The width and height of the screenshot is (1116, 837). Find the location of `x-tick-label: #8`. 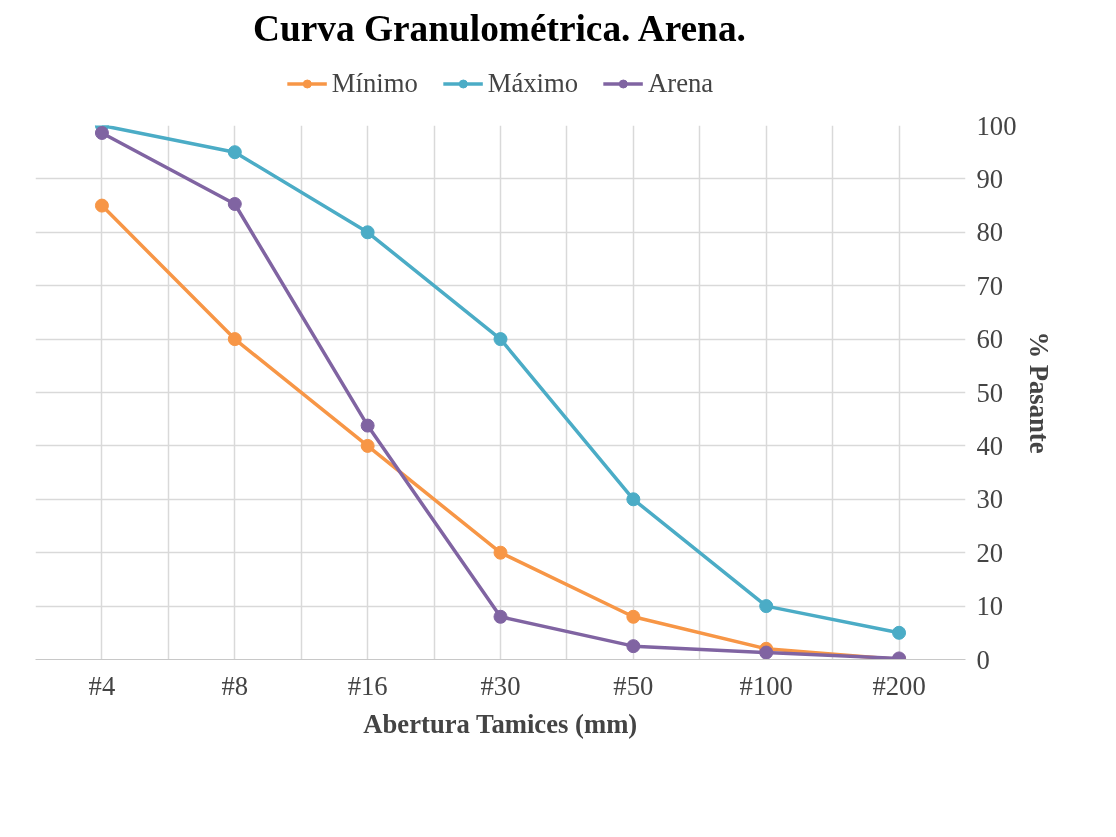

x-tick-label: #8 is located at coordinates (235, 685).